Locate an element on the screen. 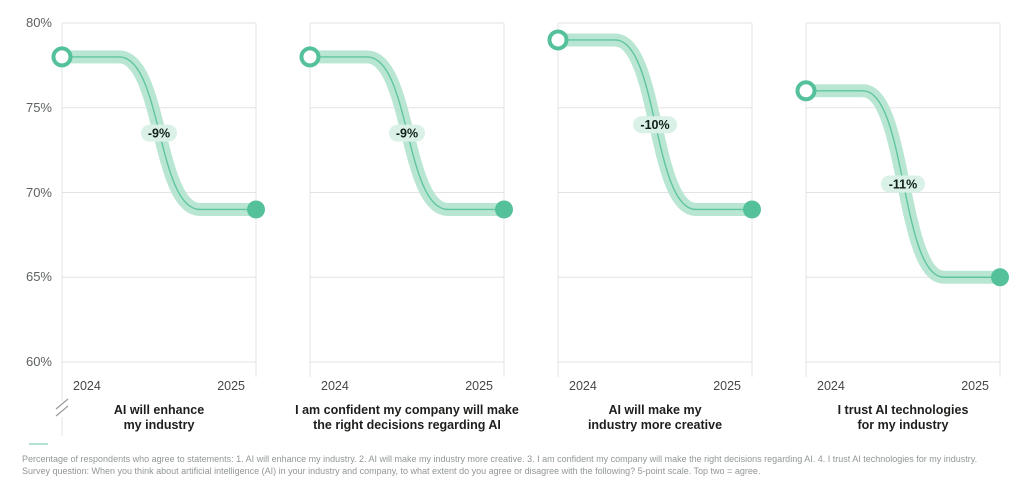 Image resolution: width=1024 pixels, height=488 pixels. change-label: -10% is located at coordinates (654, 125).